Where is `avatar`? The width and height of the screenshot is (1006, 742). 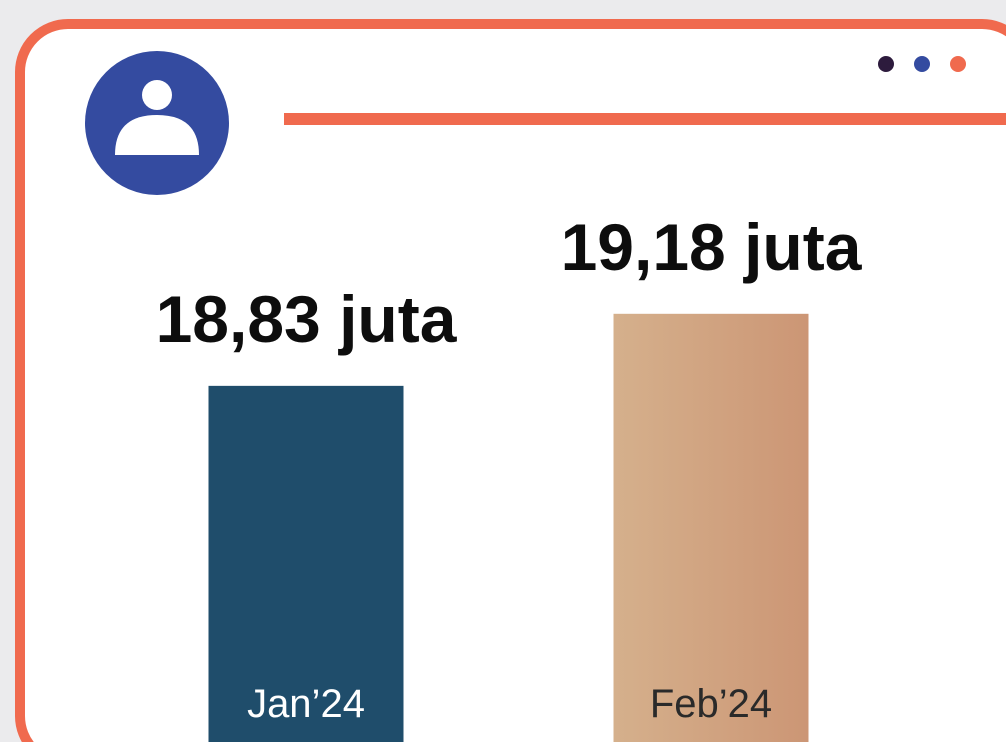
avatar is located at coordinates (157, 123).